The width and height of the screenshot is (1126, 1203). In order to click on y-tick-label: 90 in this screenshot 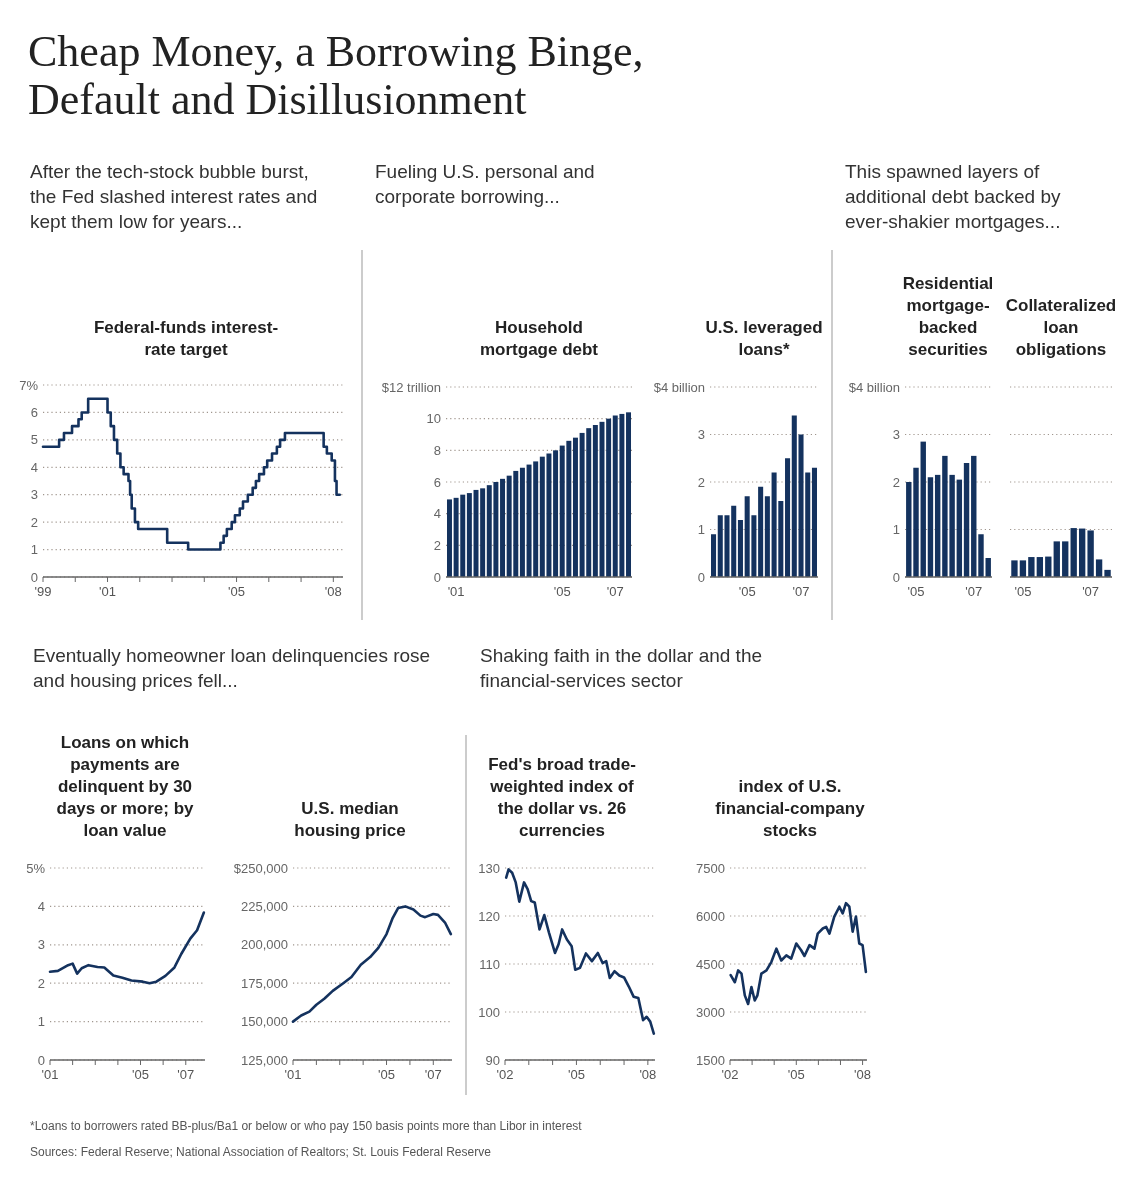, I will do `click(492, 1060)`.